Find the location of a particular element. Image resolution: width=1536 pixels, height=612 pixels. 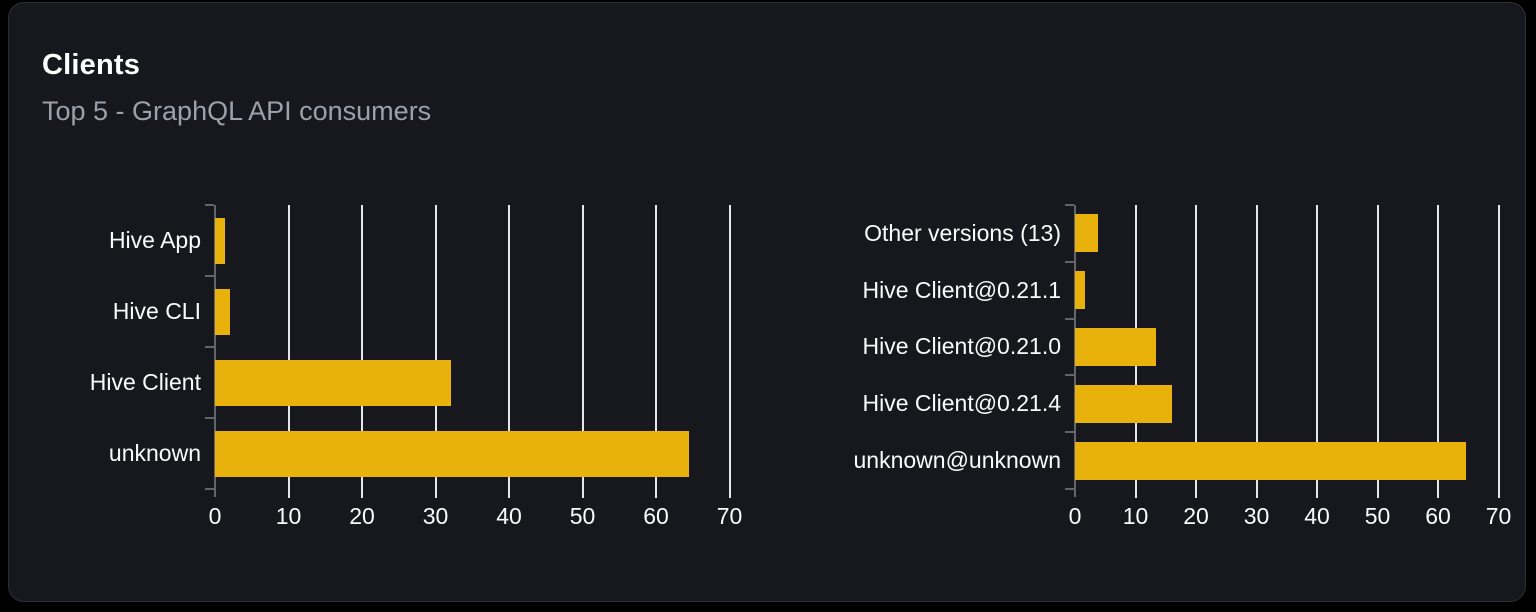

bar-hive-client is located at coordinates (333, 382).